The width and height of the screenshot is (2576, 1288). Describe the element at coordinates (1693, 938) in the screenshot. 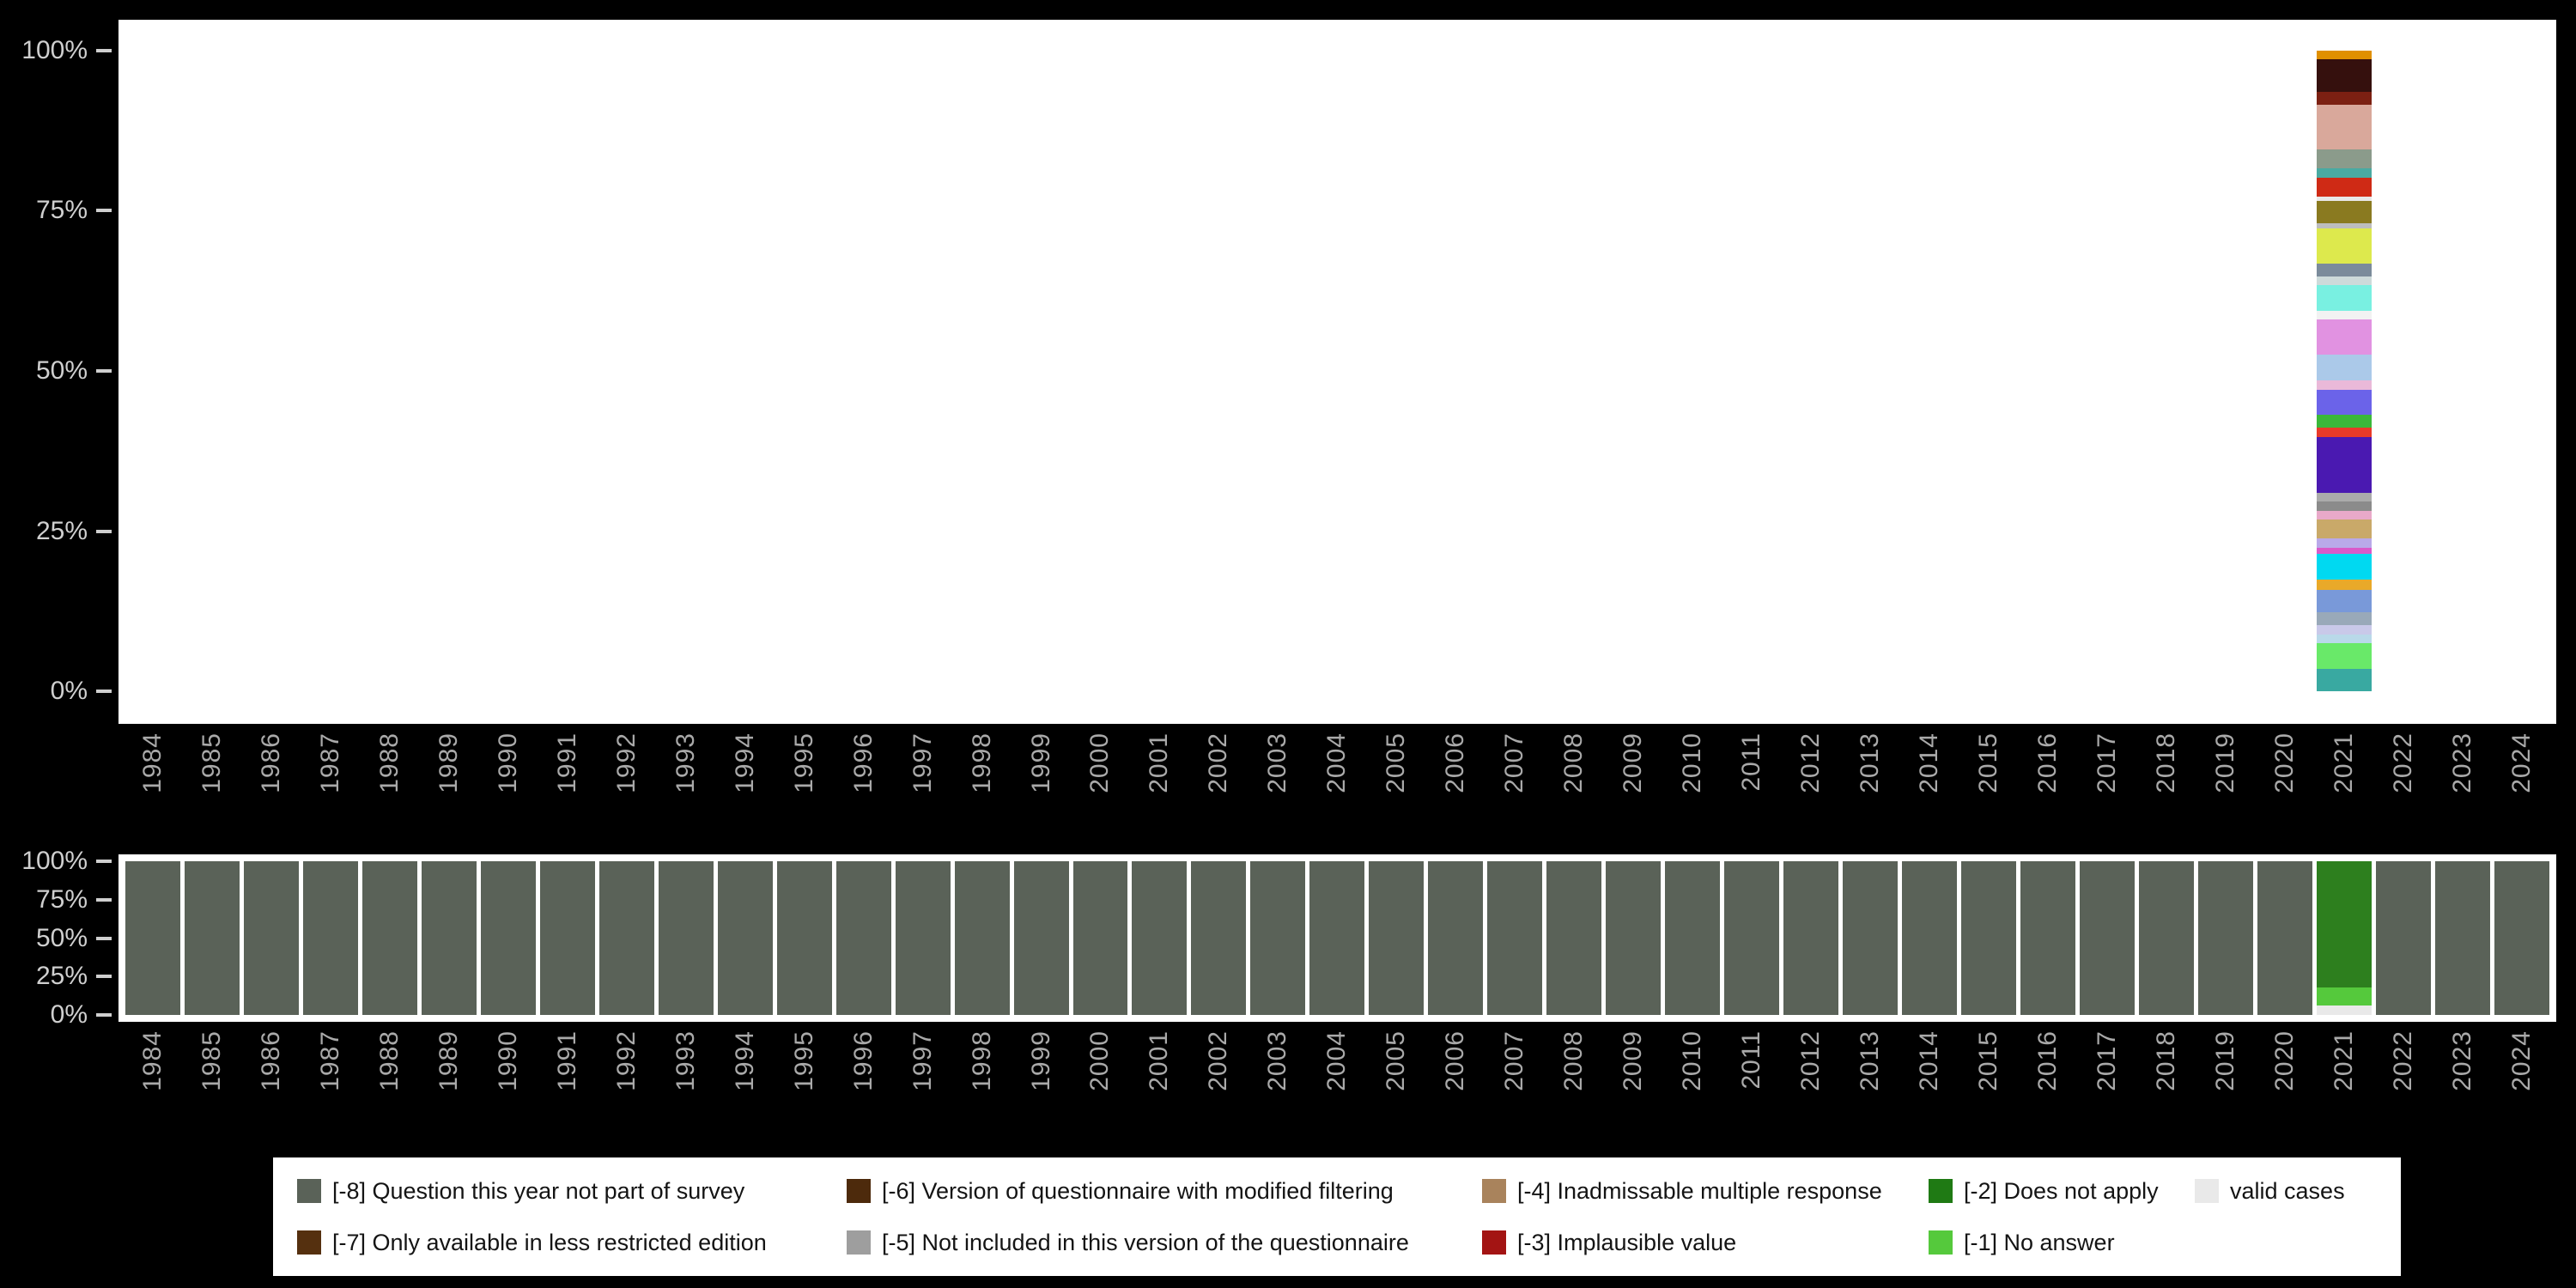

I see `bar-slot-2010` at that location.